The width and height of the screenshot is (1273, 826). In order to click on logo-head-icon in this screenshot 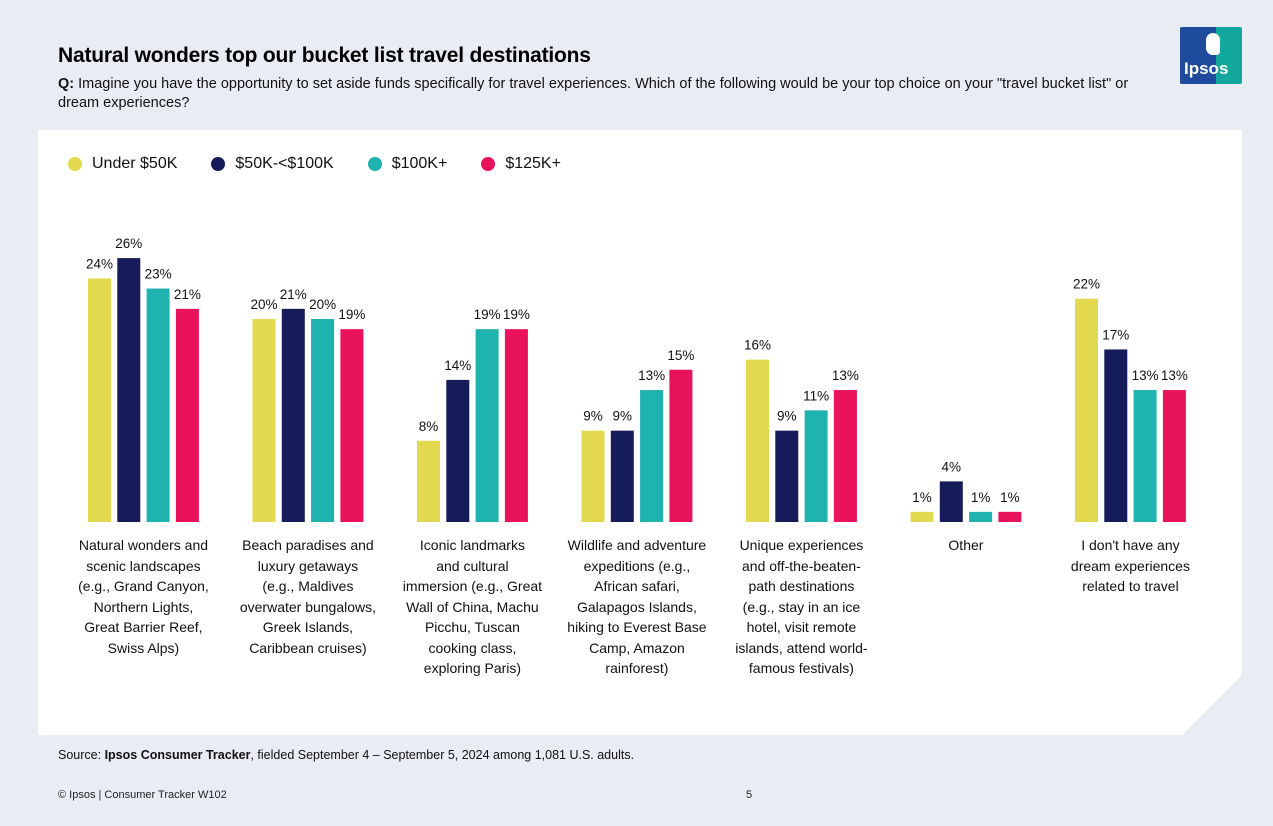, I will do `click(1213, 44)`.